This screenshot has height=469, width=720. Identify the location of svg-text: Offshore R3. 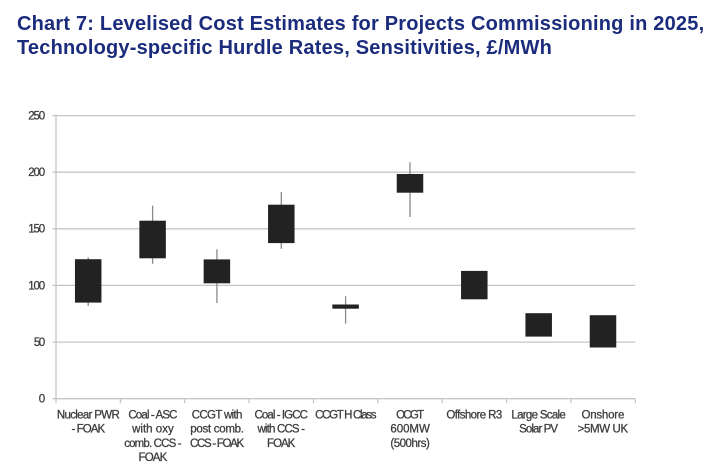
(474, 415).